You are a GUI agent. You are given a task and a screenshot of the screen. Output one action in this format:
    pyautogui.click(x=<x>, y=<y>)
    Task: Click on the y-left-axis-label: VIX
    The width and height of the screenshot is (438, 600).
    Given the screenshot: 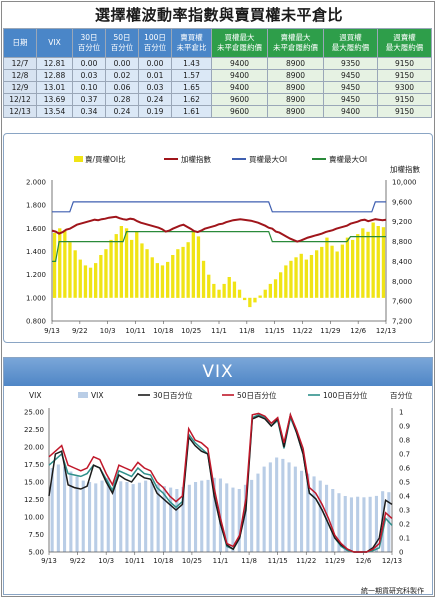 What is the action you would take?
    pyautogui.click(x=35, y=395)
    